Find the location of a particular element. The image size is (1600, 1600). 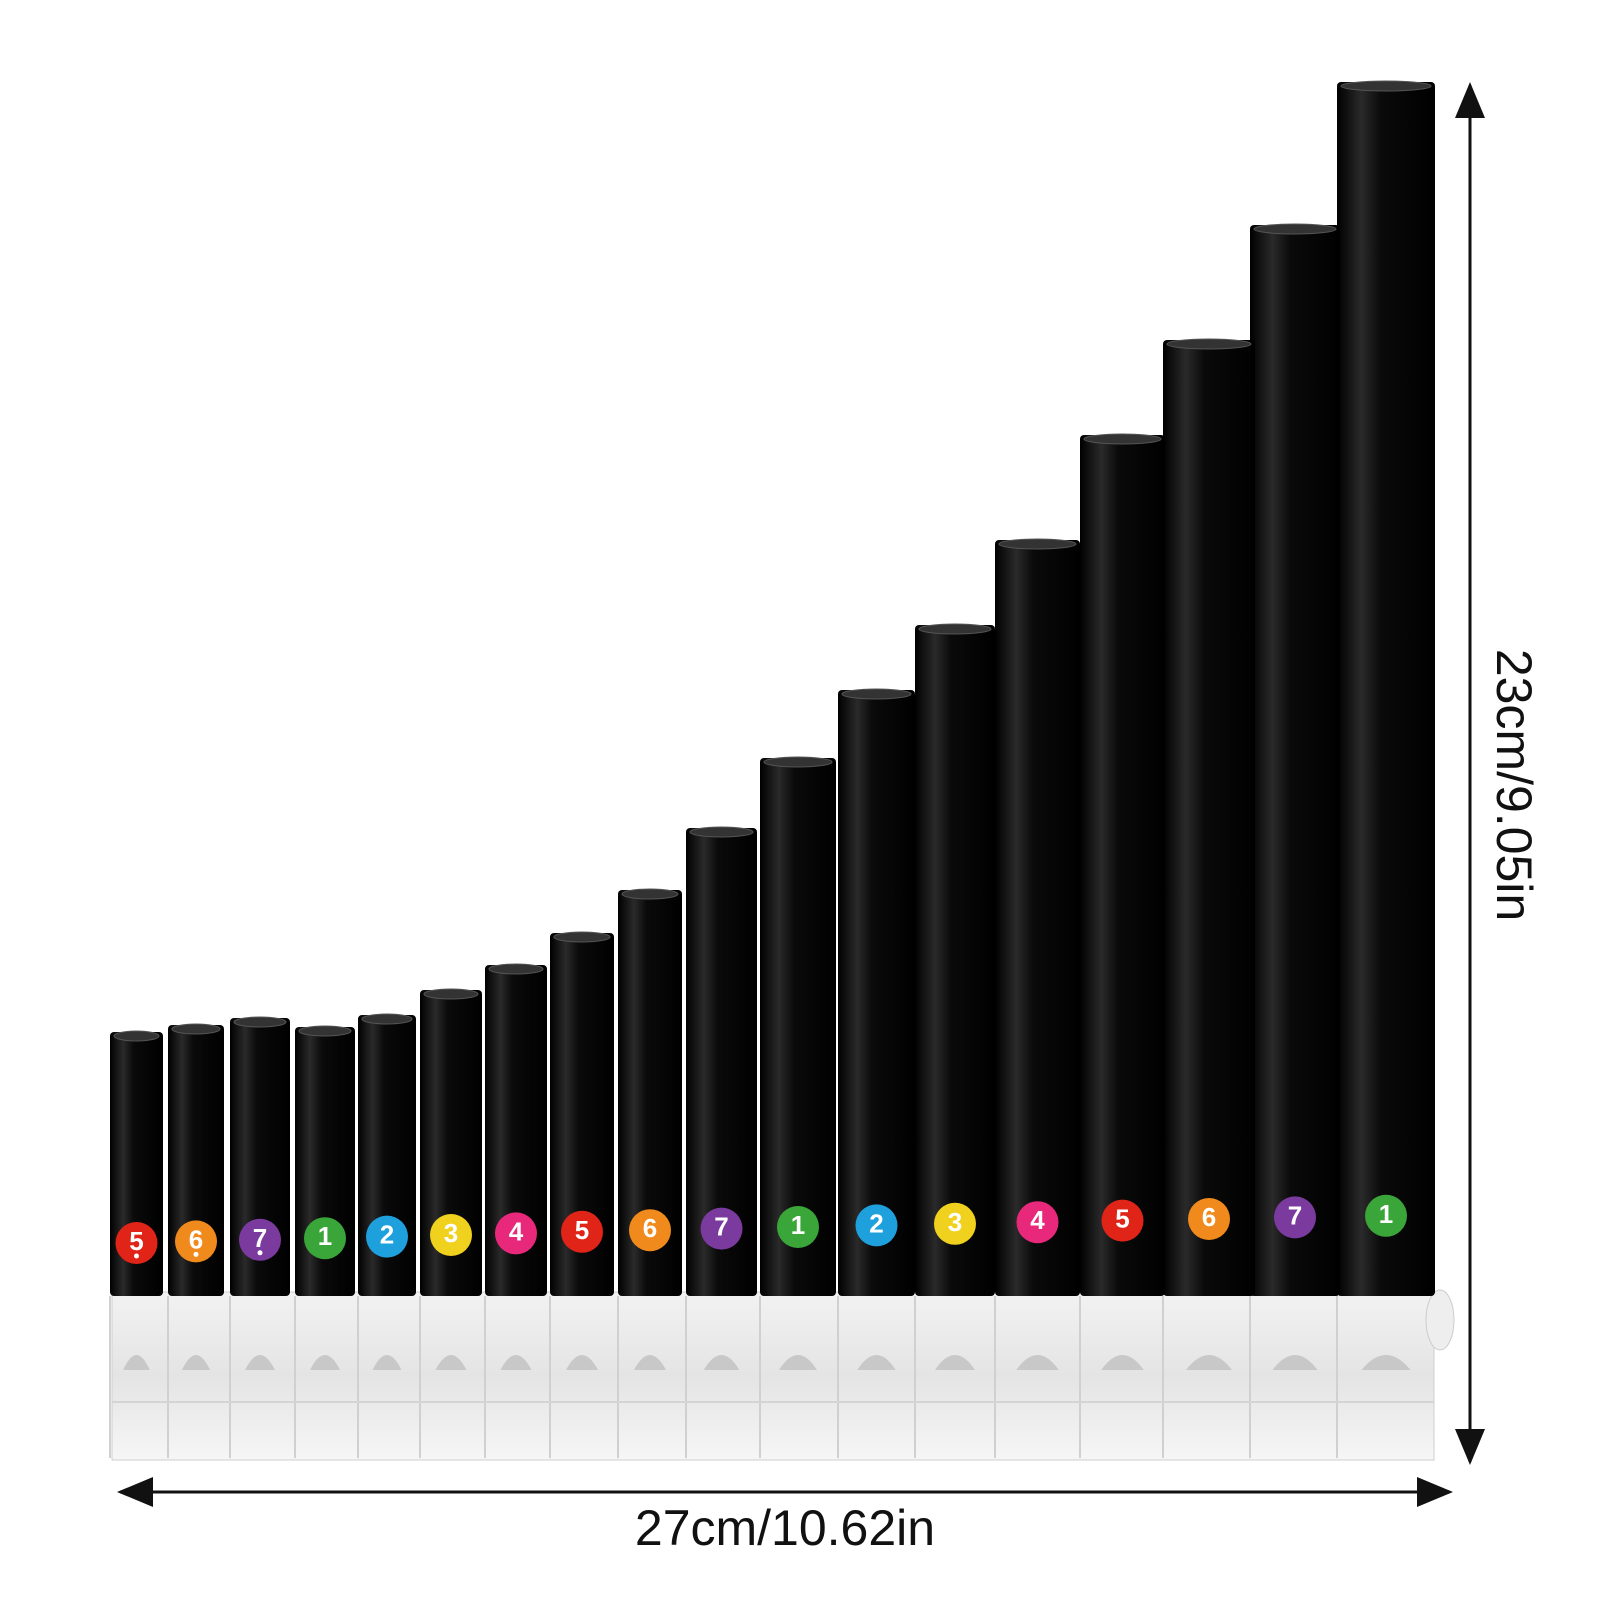

base-knob is located at coordinates (1440, 1320).